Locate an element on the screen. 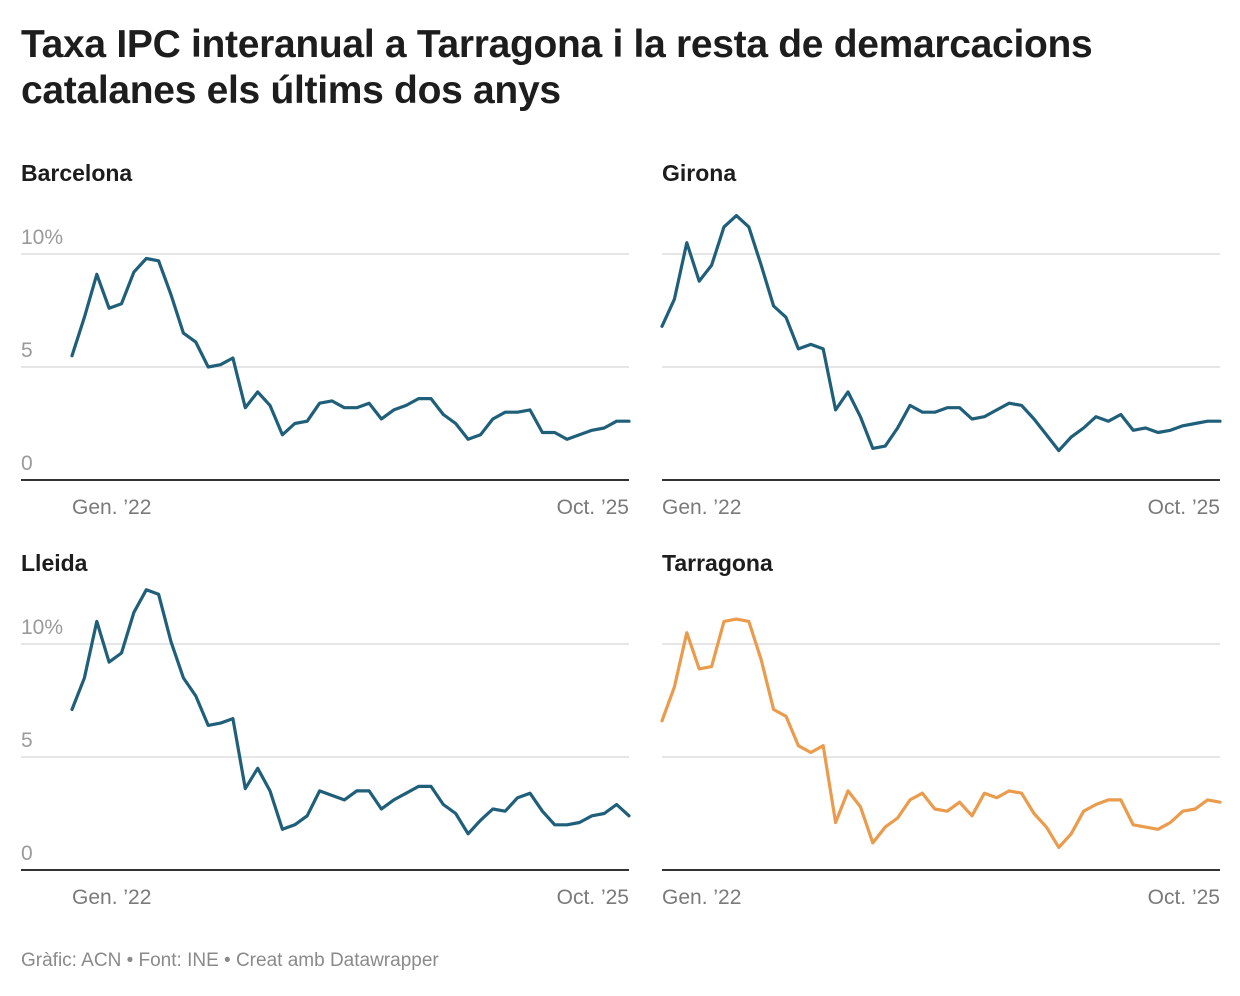 The height and width of the screenshot is (996, 1240). chart-barcelona: 10% 5 0 Gen. ’22 Oct. ’25 is located at coordinates (326, 372).